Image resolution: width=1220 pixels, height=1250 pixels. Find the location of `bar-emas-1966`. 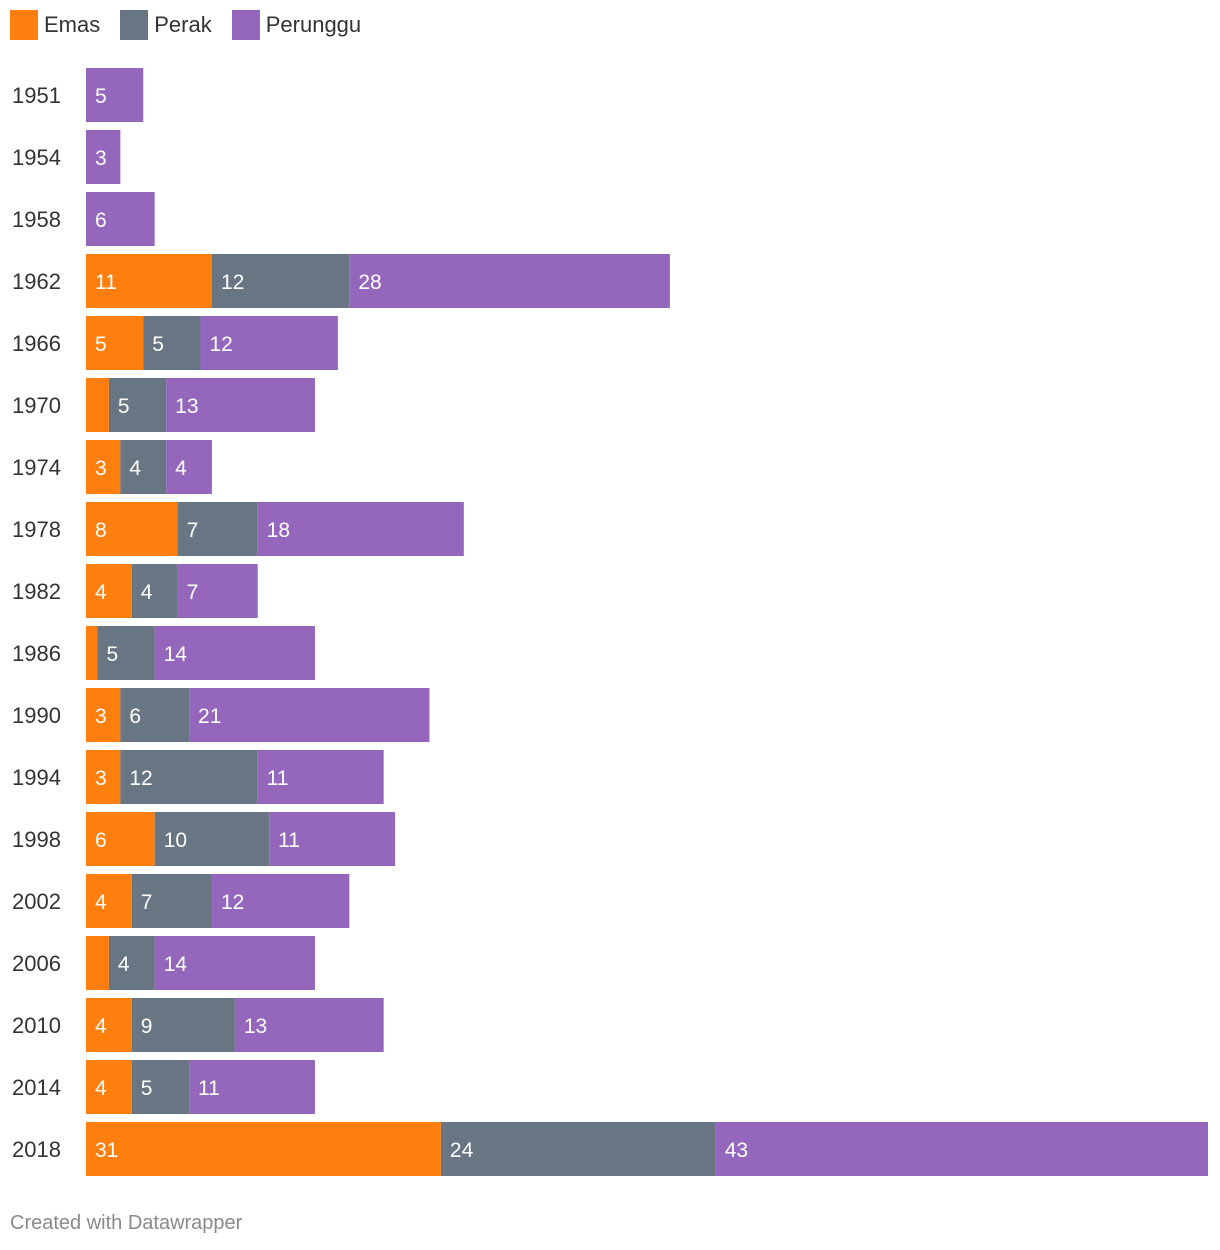

bar-emas-1966 is located at coordinates (115, 343).